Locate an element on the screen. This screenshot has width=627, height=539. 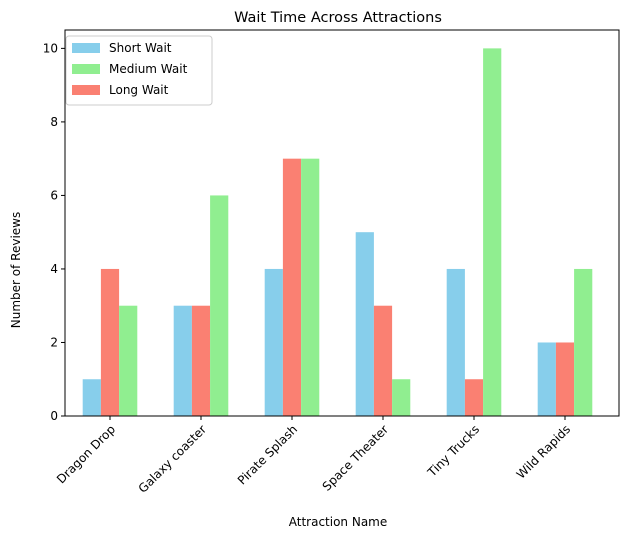
legend-label: Medium Wait is located at coordinates (148, 69).